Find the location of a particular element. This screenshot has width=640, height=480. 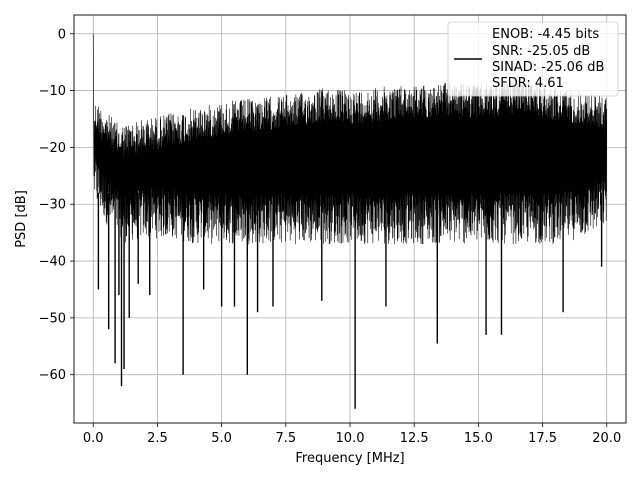

legend-snr: SNR: -25.05 dB is located at coordinates (541, 51).